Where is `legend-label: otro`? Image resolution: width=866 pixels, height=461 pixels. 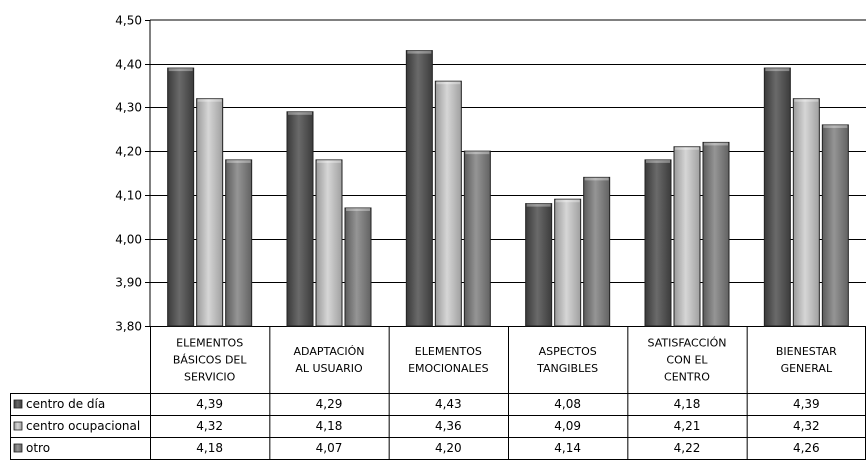
legend-label: otro is located at coordinates (38, 448).